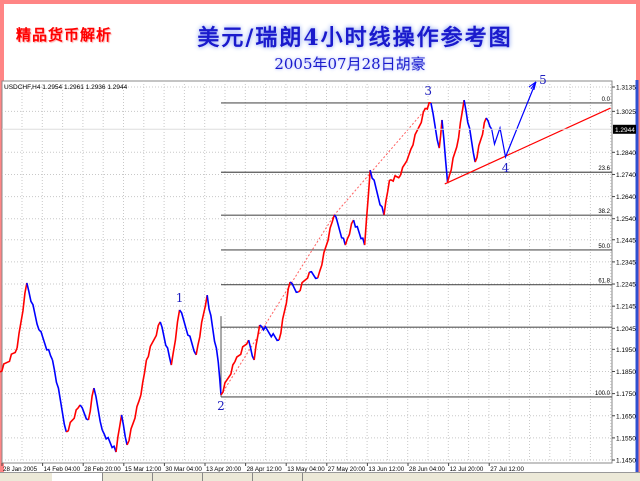 Image resolution: width=640 pixels, height=481 pixels. What do you see at coordinates (428, 91) in the screenshot?
I see `wave-label: 3` at bounding box center [428, 91].